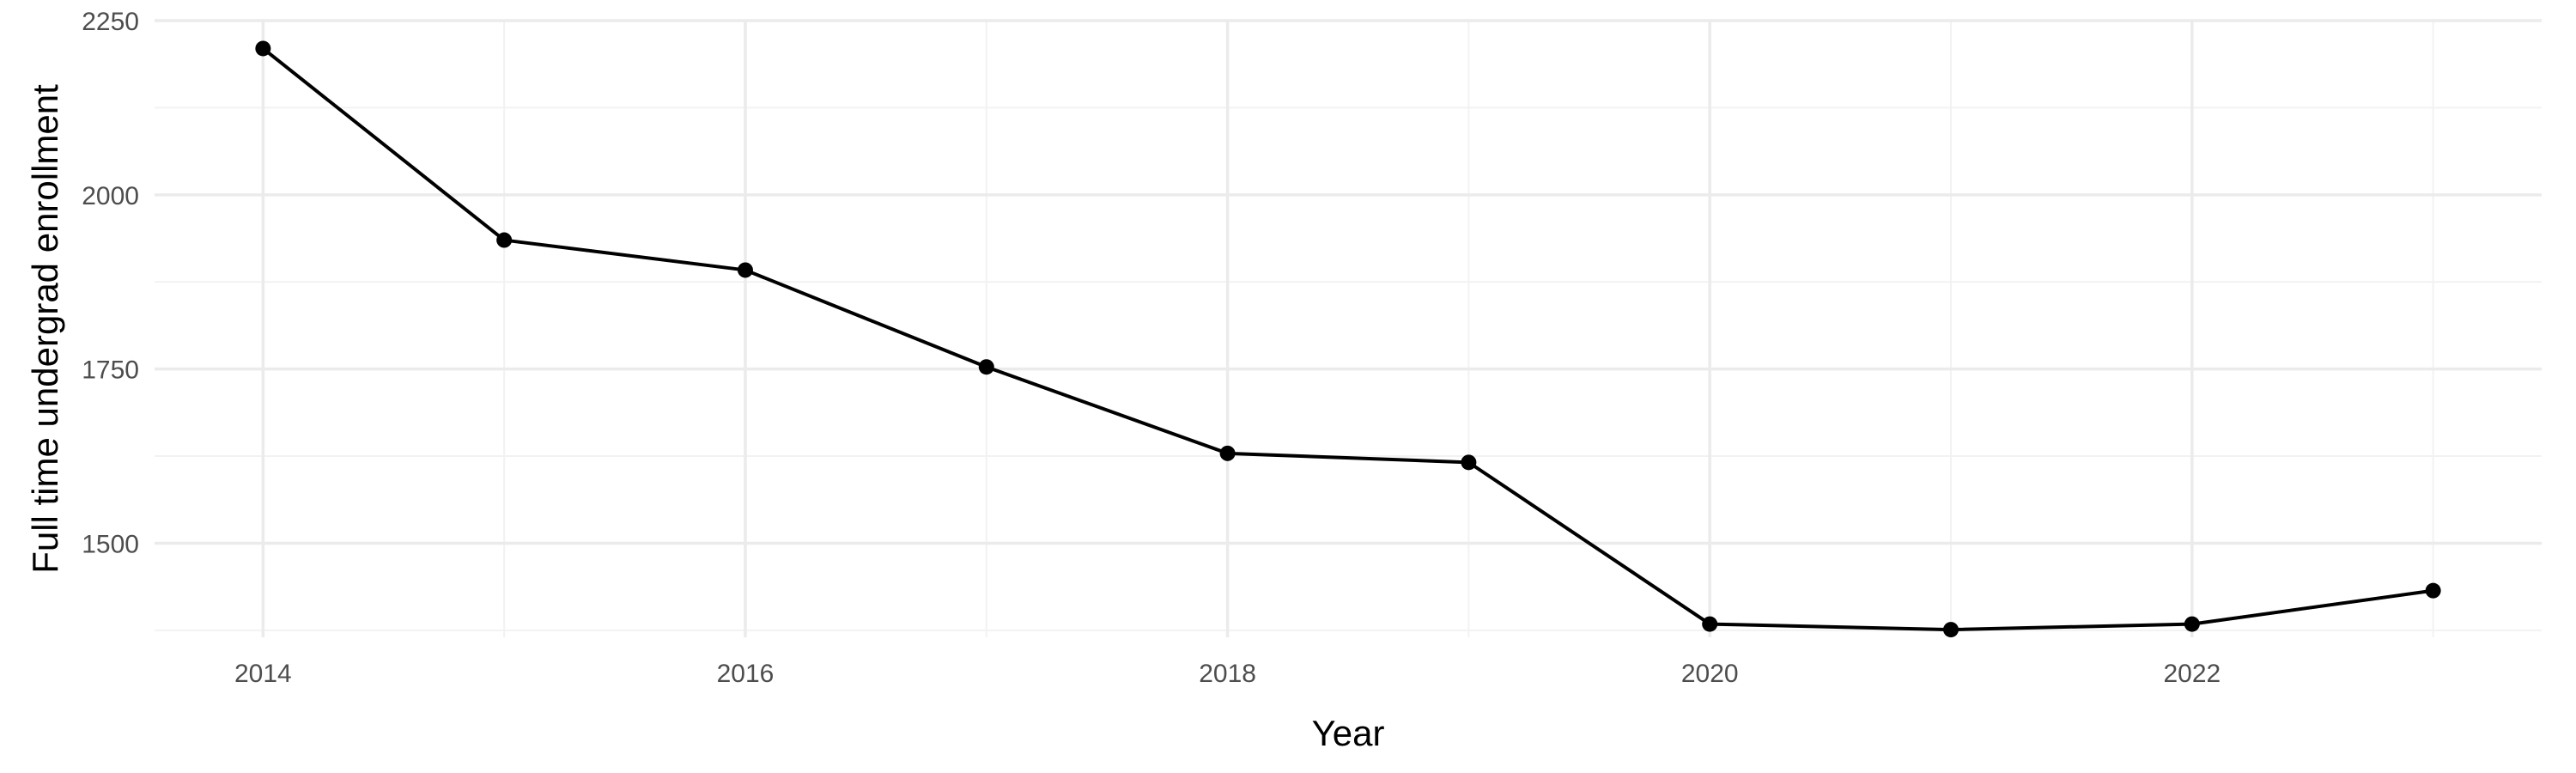 Image resolution: width=2576 pixels, height=773 pixels. I want to click on x-axis-title: Year, so click(1349, 733).